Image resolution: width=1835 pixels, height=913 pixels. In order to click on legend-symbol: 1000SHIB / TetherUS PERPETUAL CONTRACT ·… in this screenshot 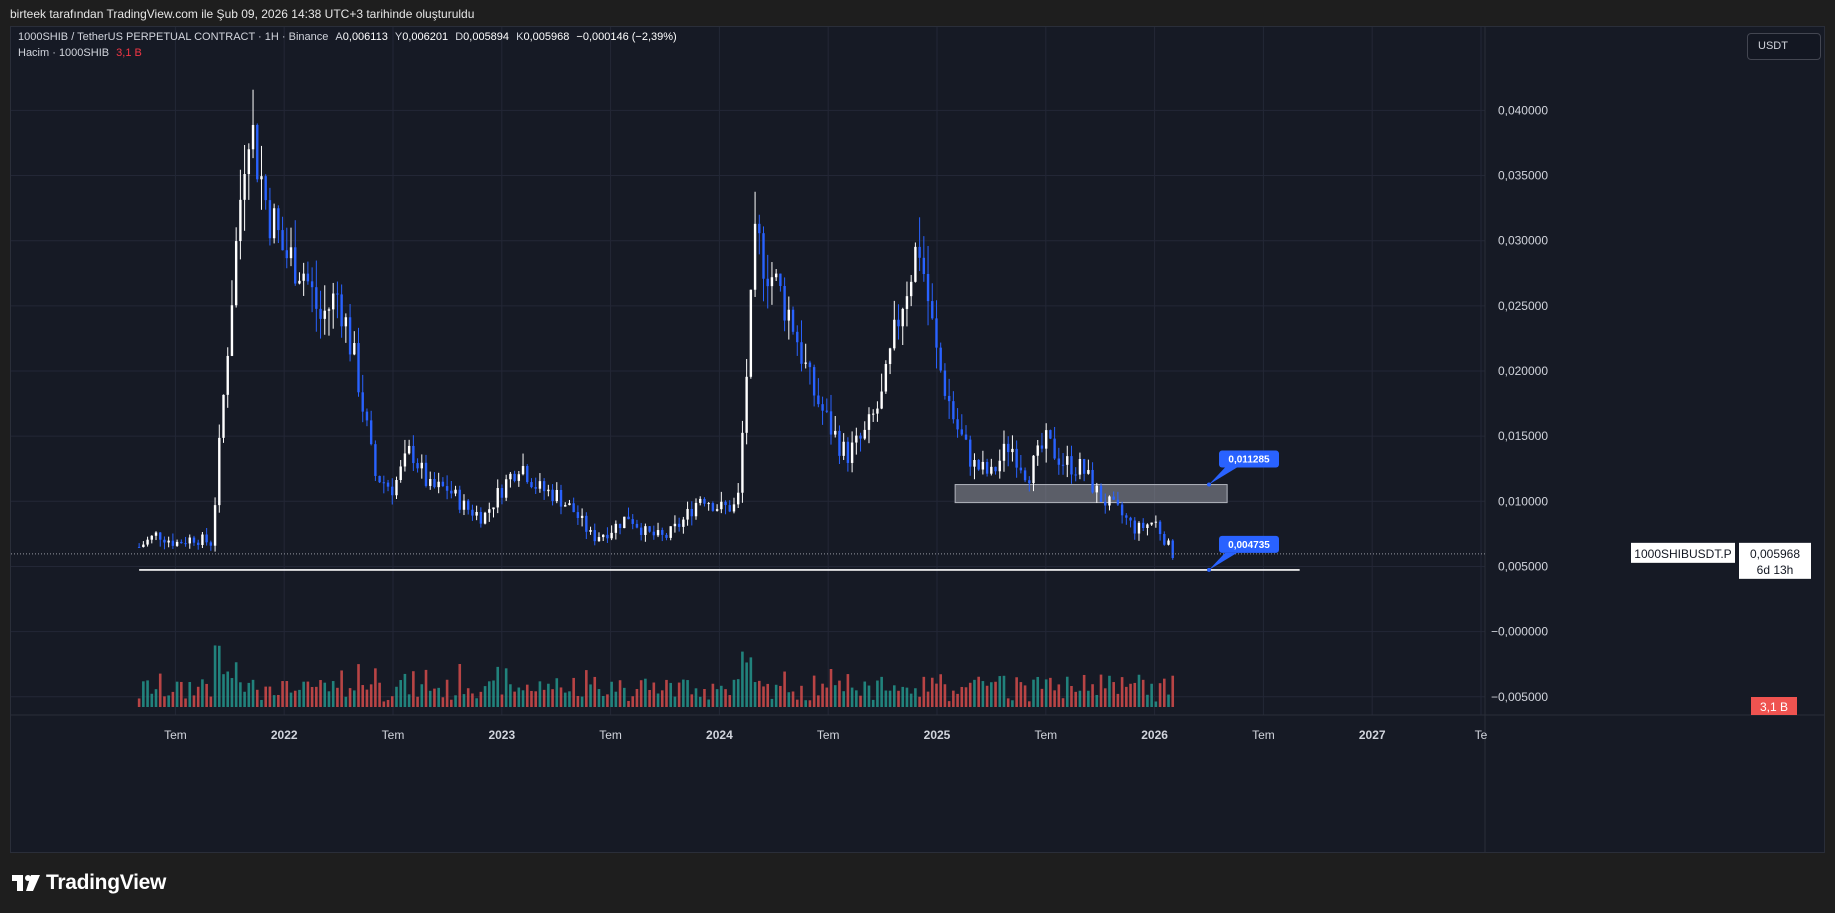, I will do `click(173, 37)`.